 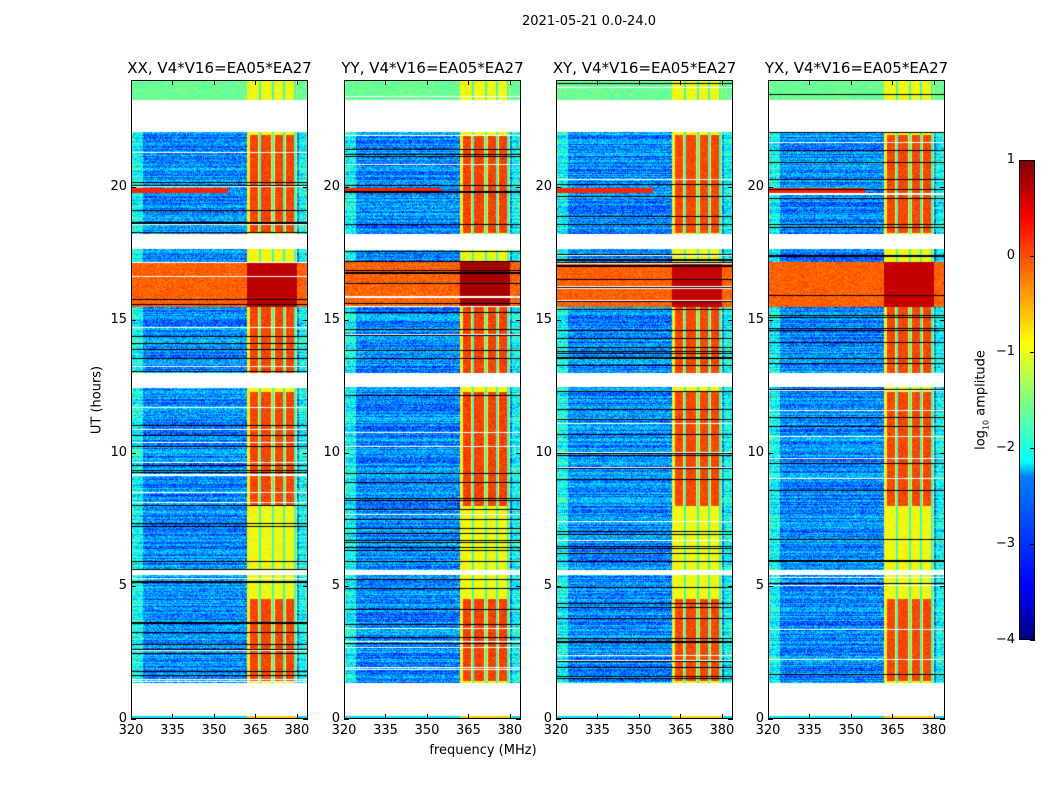 I want to click on colorbar-tick-label: 1, so click(x=1010, y=159).